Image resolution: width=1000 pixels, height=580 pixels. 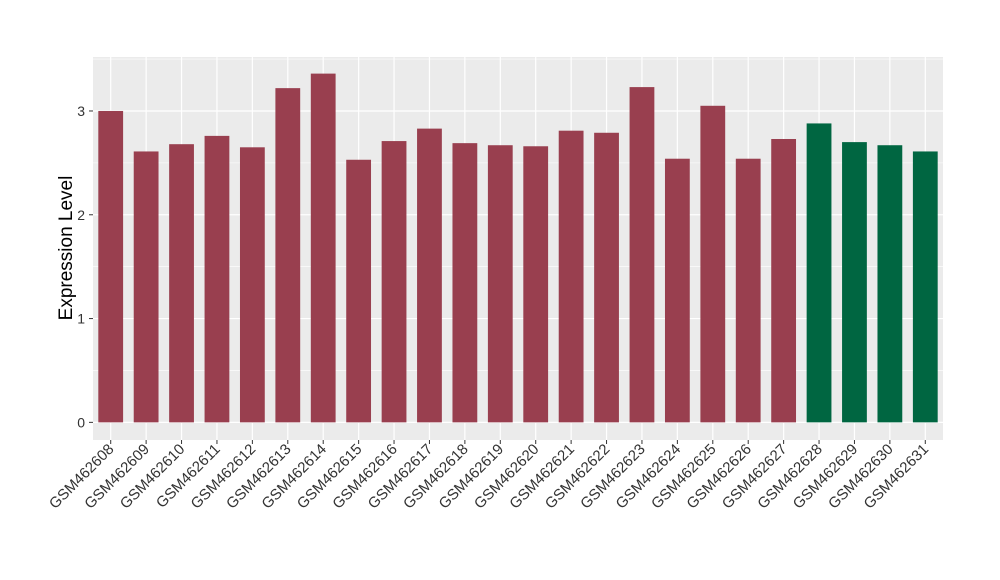 What do you see at coordinates (81, 215) in the screenshot?
I see `y-tick-label: 2` at bounding box center [81, 215].